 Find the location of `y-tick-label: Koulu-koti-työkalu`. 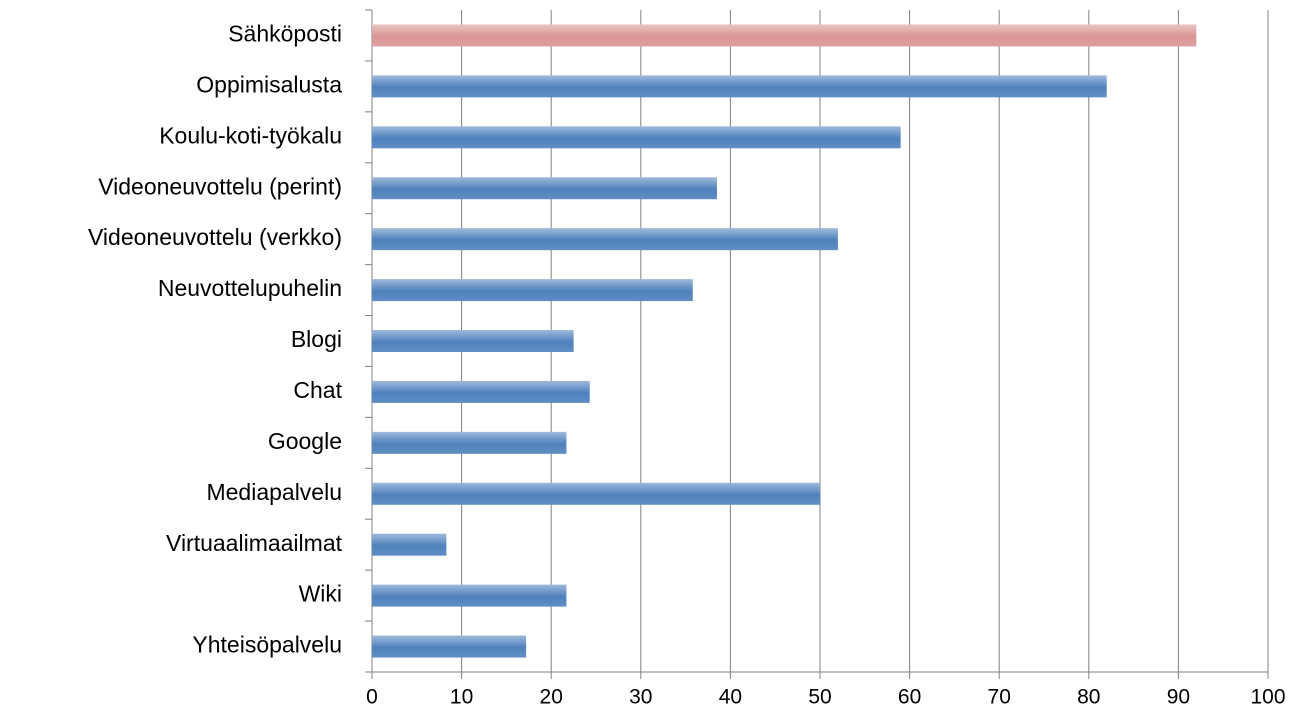

y-tick-label: Koulu-koti-työkalu is located at coordinates (250, 135).